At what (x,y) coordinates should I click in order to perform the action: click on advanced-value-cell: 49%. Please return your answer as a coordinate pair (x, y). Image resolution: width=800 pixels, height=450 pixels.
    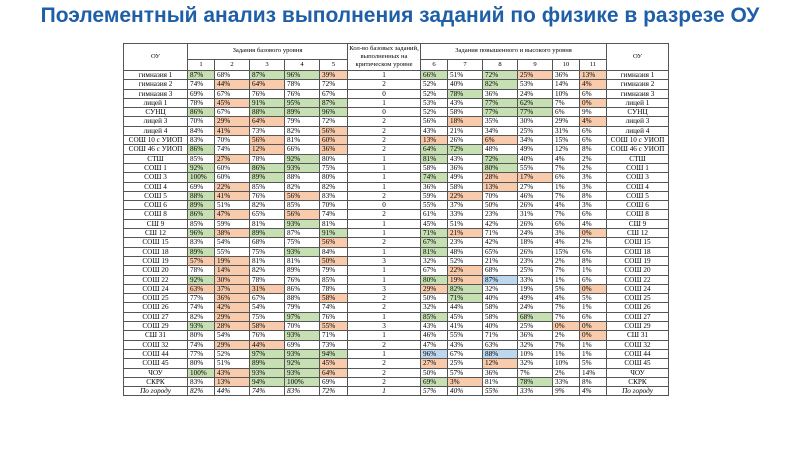
    Looking at the image, I should click on (535, 149).